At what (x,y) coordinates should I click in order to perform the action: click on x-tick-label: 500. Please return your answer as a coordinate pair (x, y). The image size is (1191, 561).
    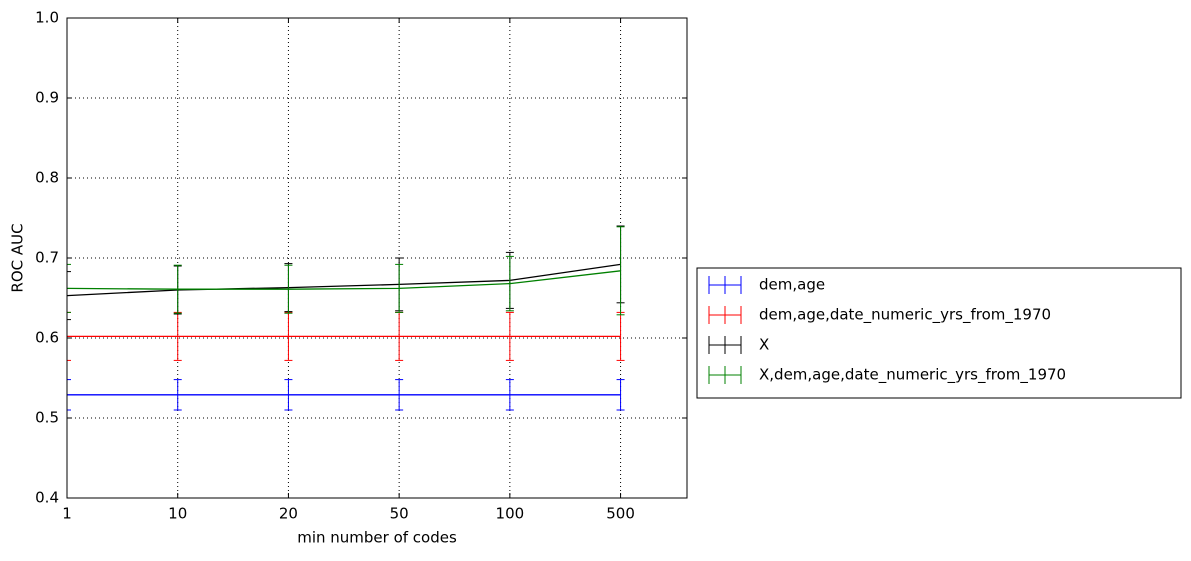
    Looking at the image, I should click on (620, 514).